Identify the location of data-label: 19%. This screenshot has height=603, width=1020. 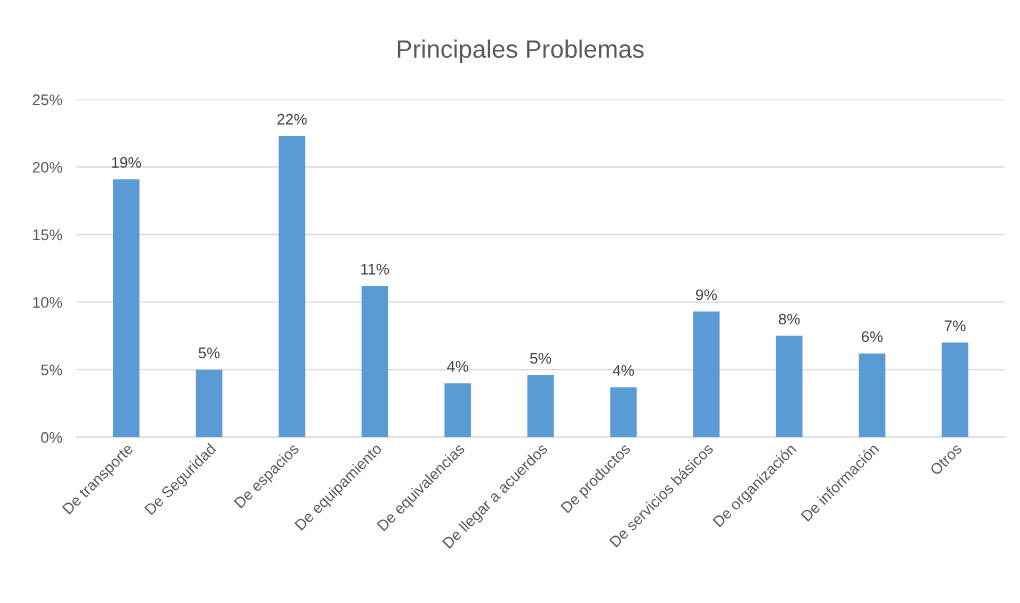
(126, 162).